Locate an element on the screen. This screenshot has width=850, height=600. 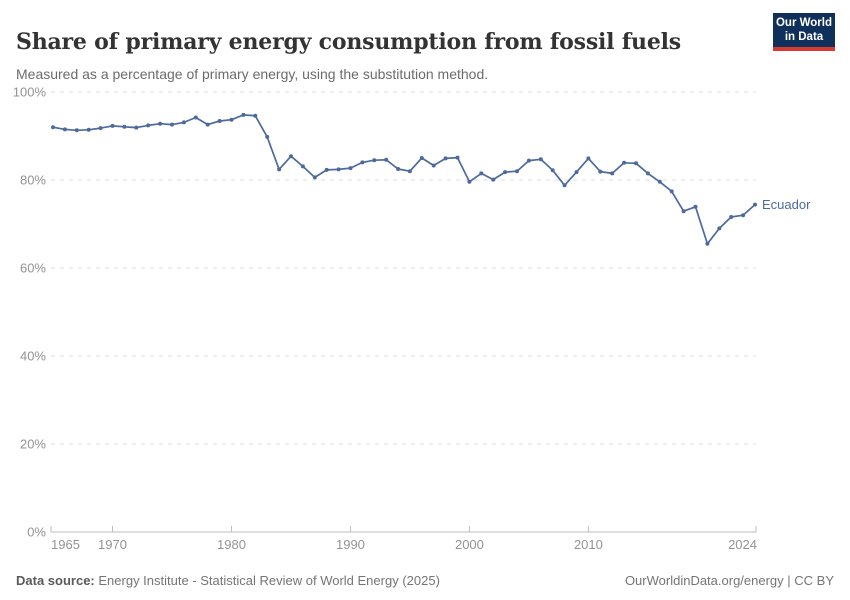
credit-link: OurWorldinData.org/energy | CC BY is located at coordinates (729, 580).